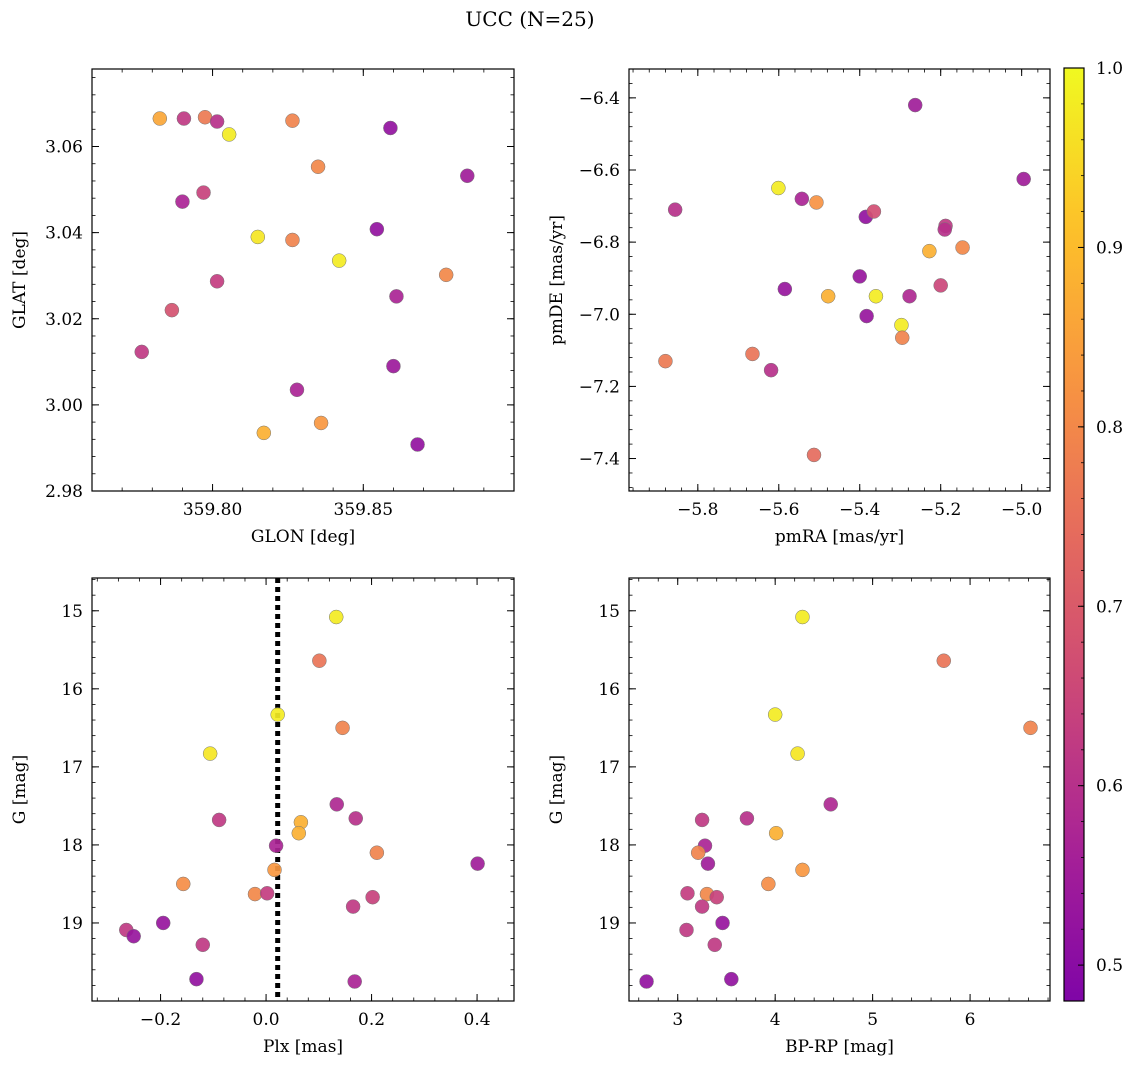 Image resolution: width=1136 pixels, height=1068 pixels. What do you see at coordinates (599, 243) in the screenshot?
I see `y-tick-label: −6.8` at bounding box center [599, 243].